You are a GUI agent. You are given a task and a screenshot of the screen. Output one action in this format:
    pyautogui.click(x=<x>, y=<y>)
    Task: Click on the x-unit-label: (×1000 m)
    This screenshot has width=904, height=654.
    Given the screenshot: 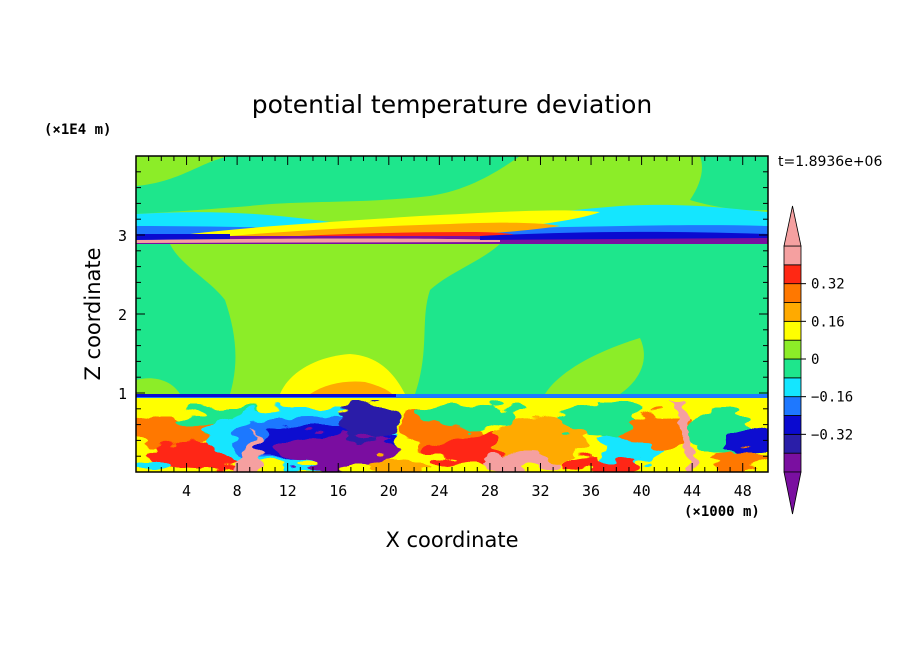 What is the action you would take?
    pyautogui.click(x=722, y=512)
    